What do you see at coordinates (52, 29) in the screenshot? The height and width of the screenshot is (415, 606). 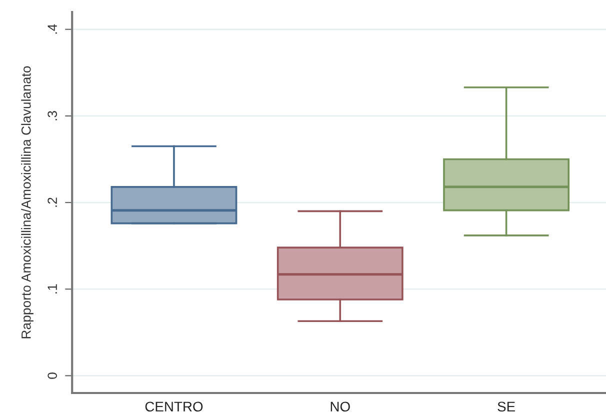 I see `y-tick-label: .4` at bounding box center [52, 29].